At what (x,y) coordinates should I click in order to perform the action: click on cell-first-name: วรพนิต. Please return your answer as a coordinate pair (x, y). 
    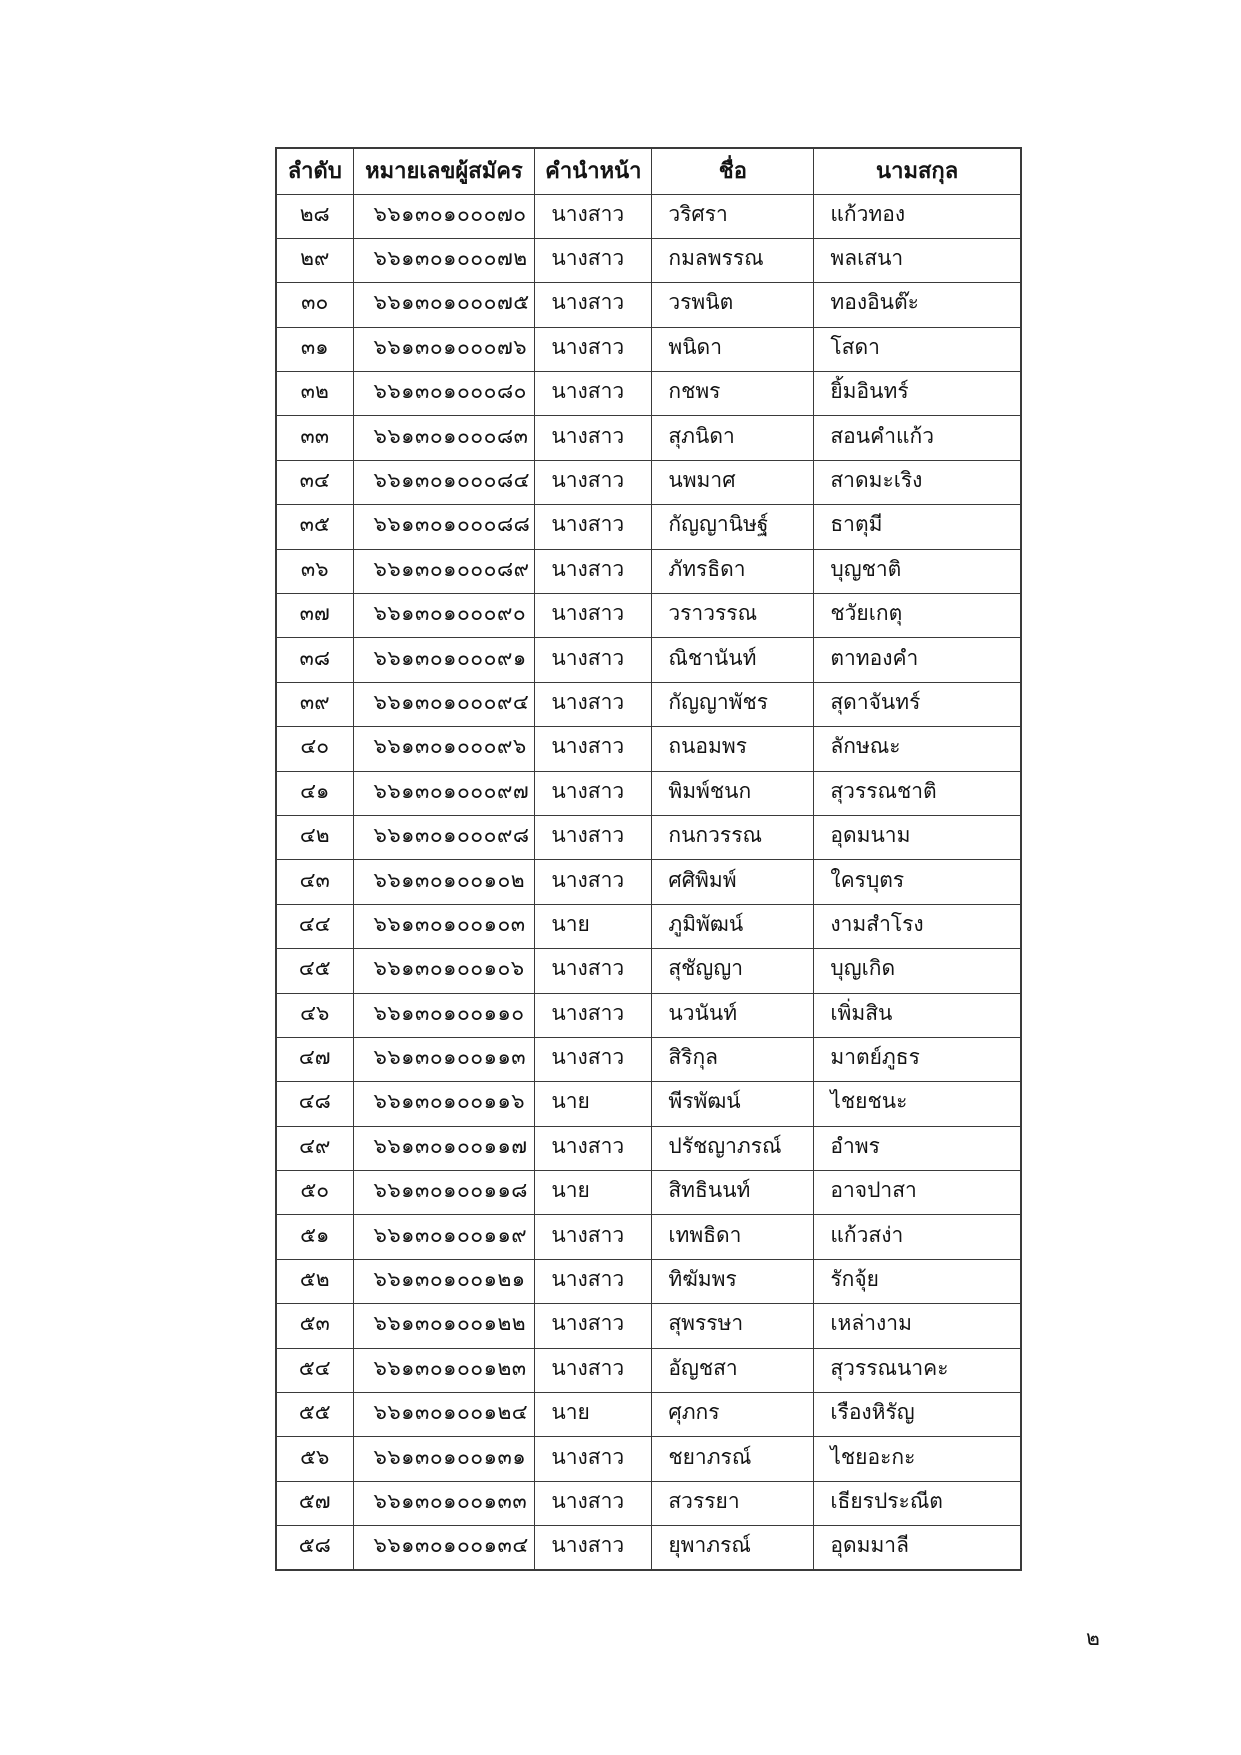
    Looking at the image, I should click on (733, 305).